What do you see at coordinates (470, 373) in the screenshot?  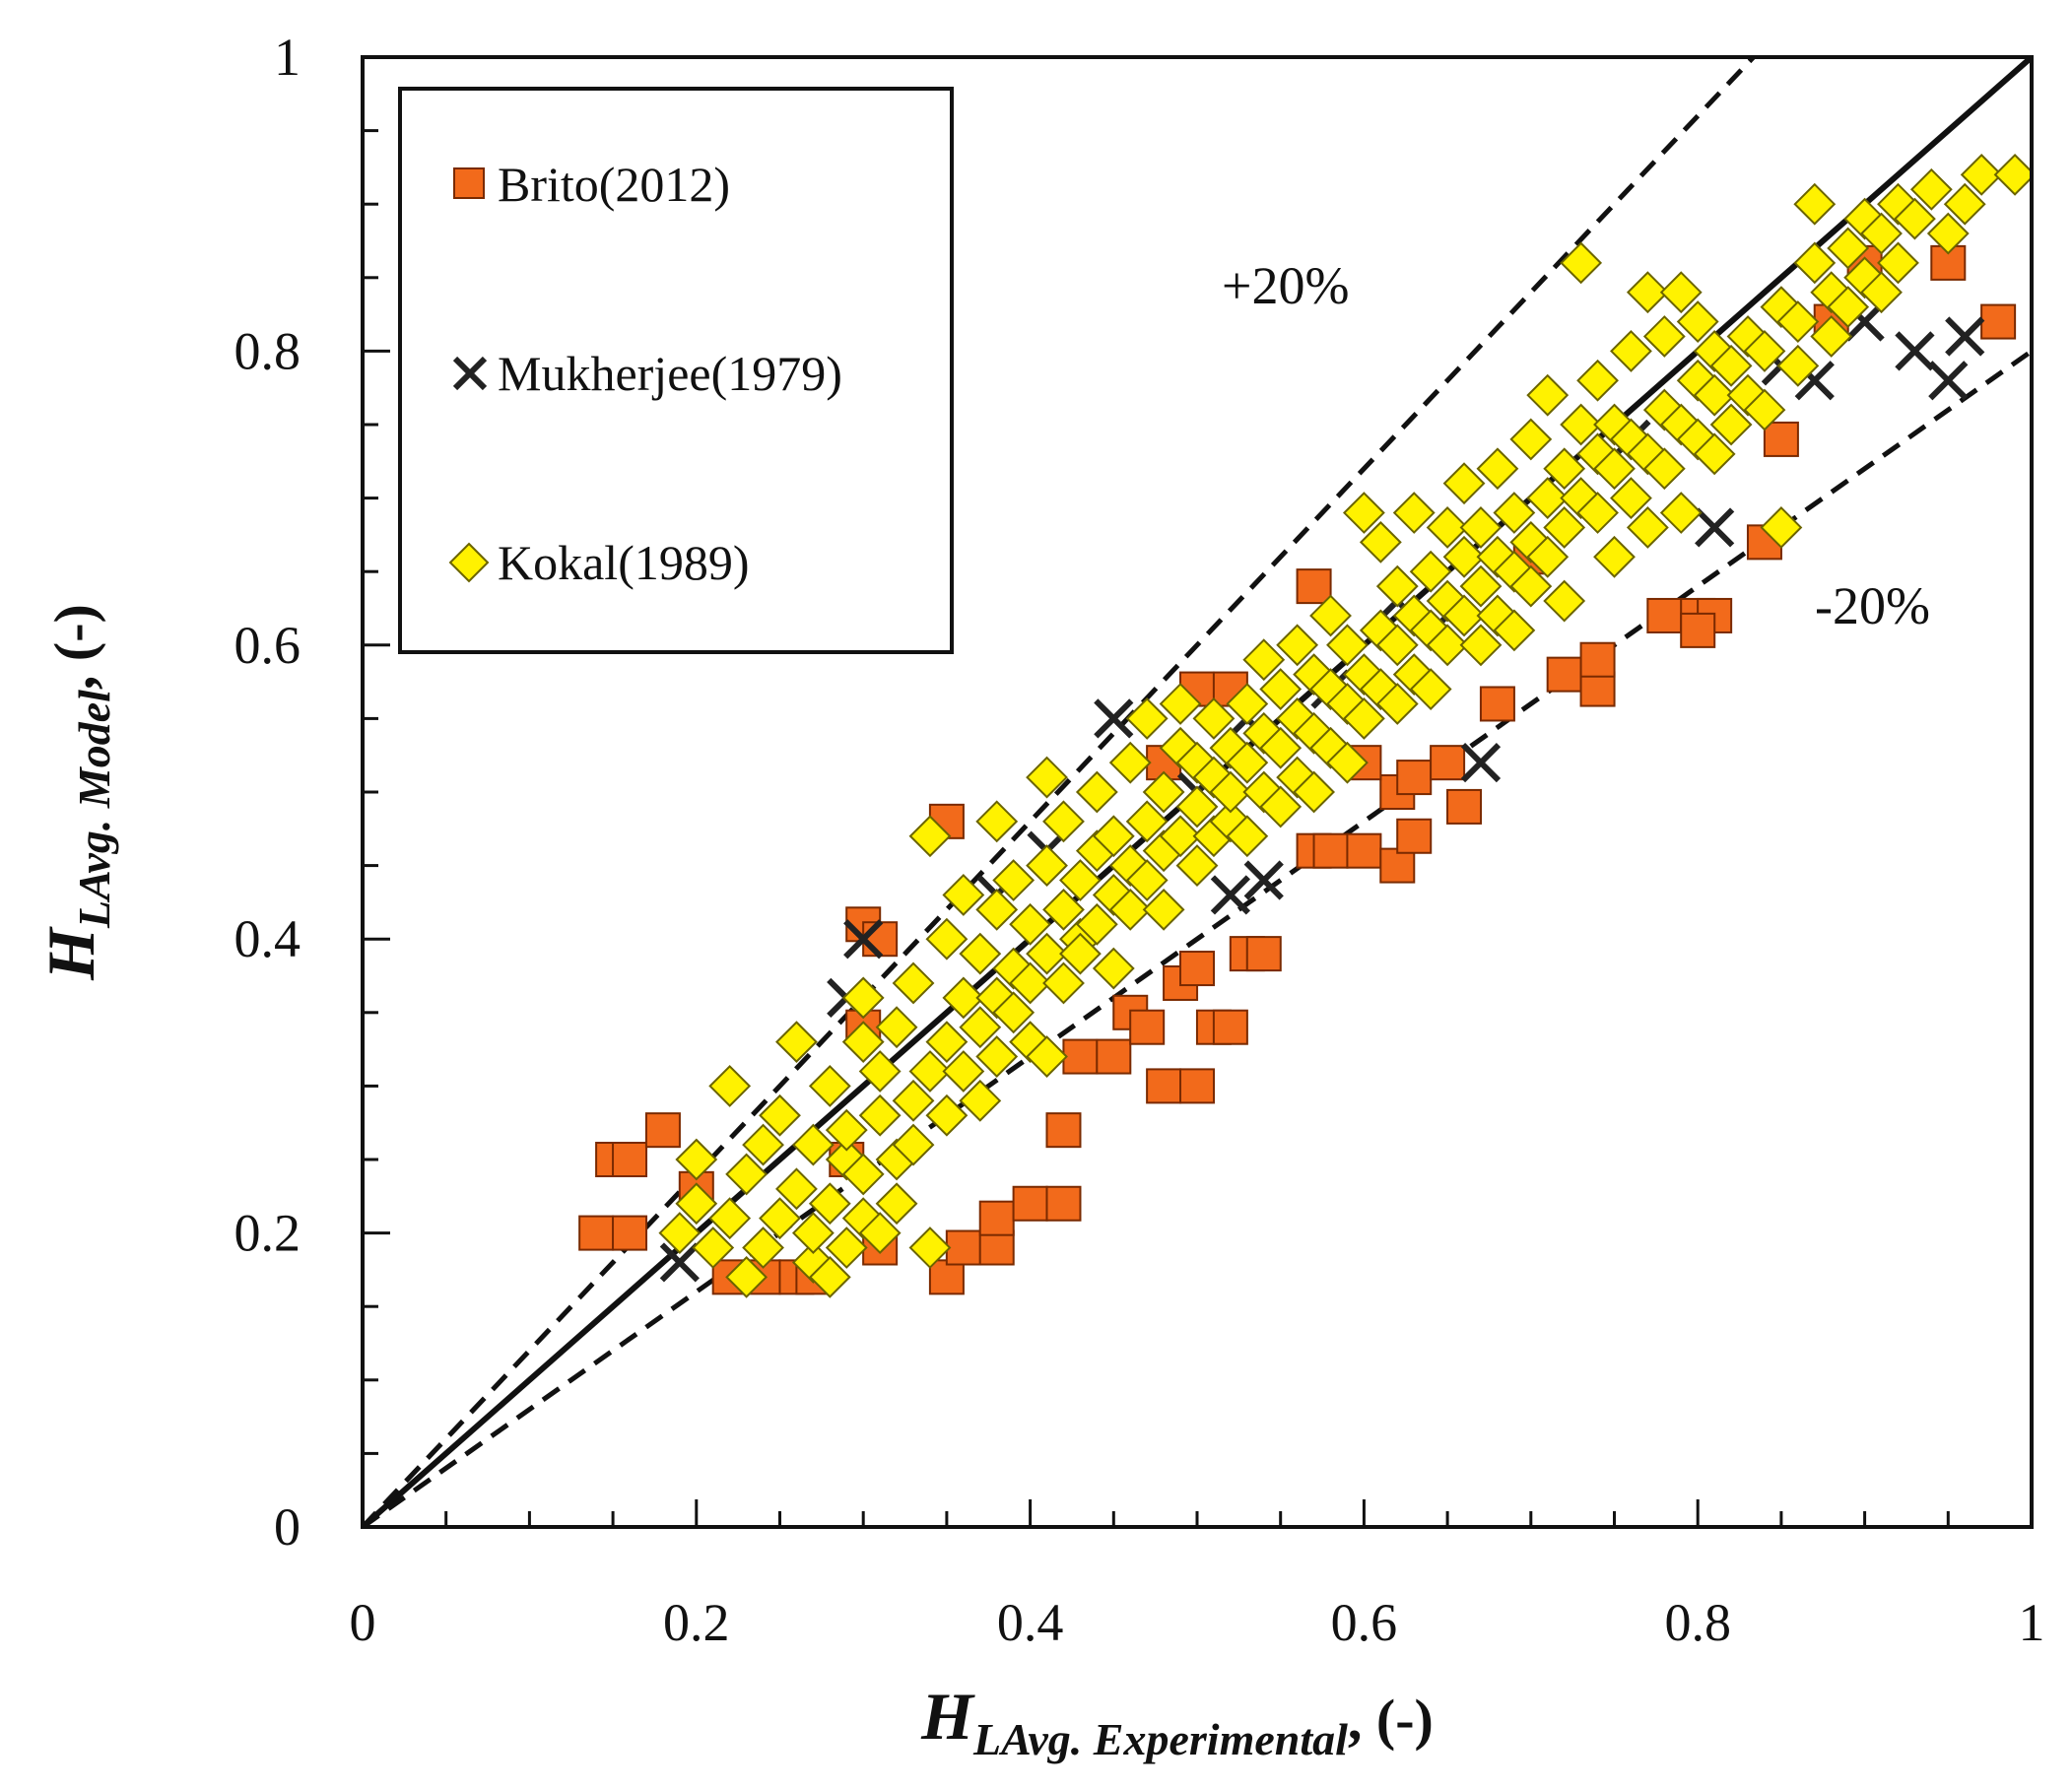 I see `legend-x-marker` at bounding box center [470, 373].